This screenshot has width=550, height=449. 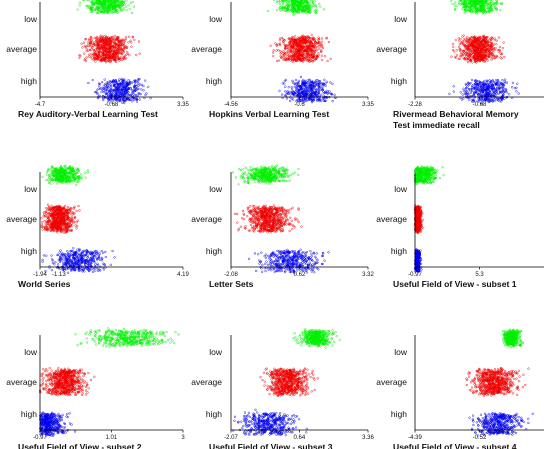 I want to click on x-tick-label: -0.68, so click(x=112, y=105).